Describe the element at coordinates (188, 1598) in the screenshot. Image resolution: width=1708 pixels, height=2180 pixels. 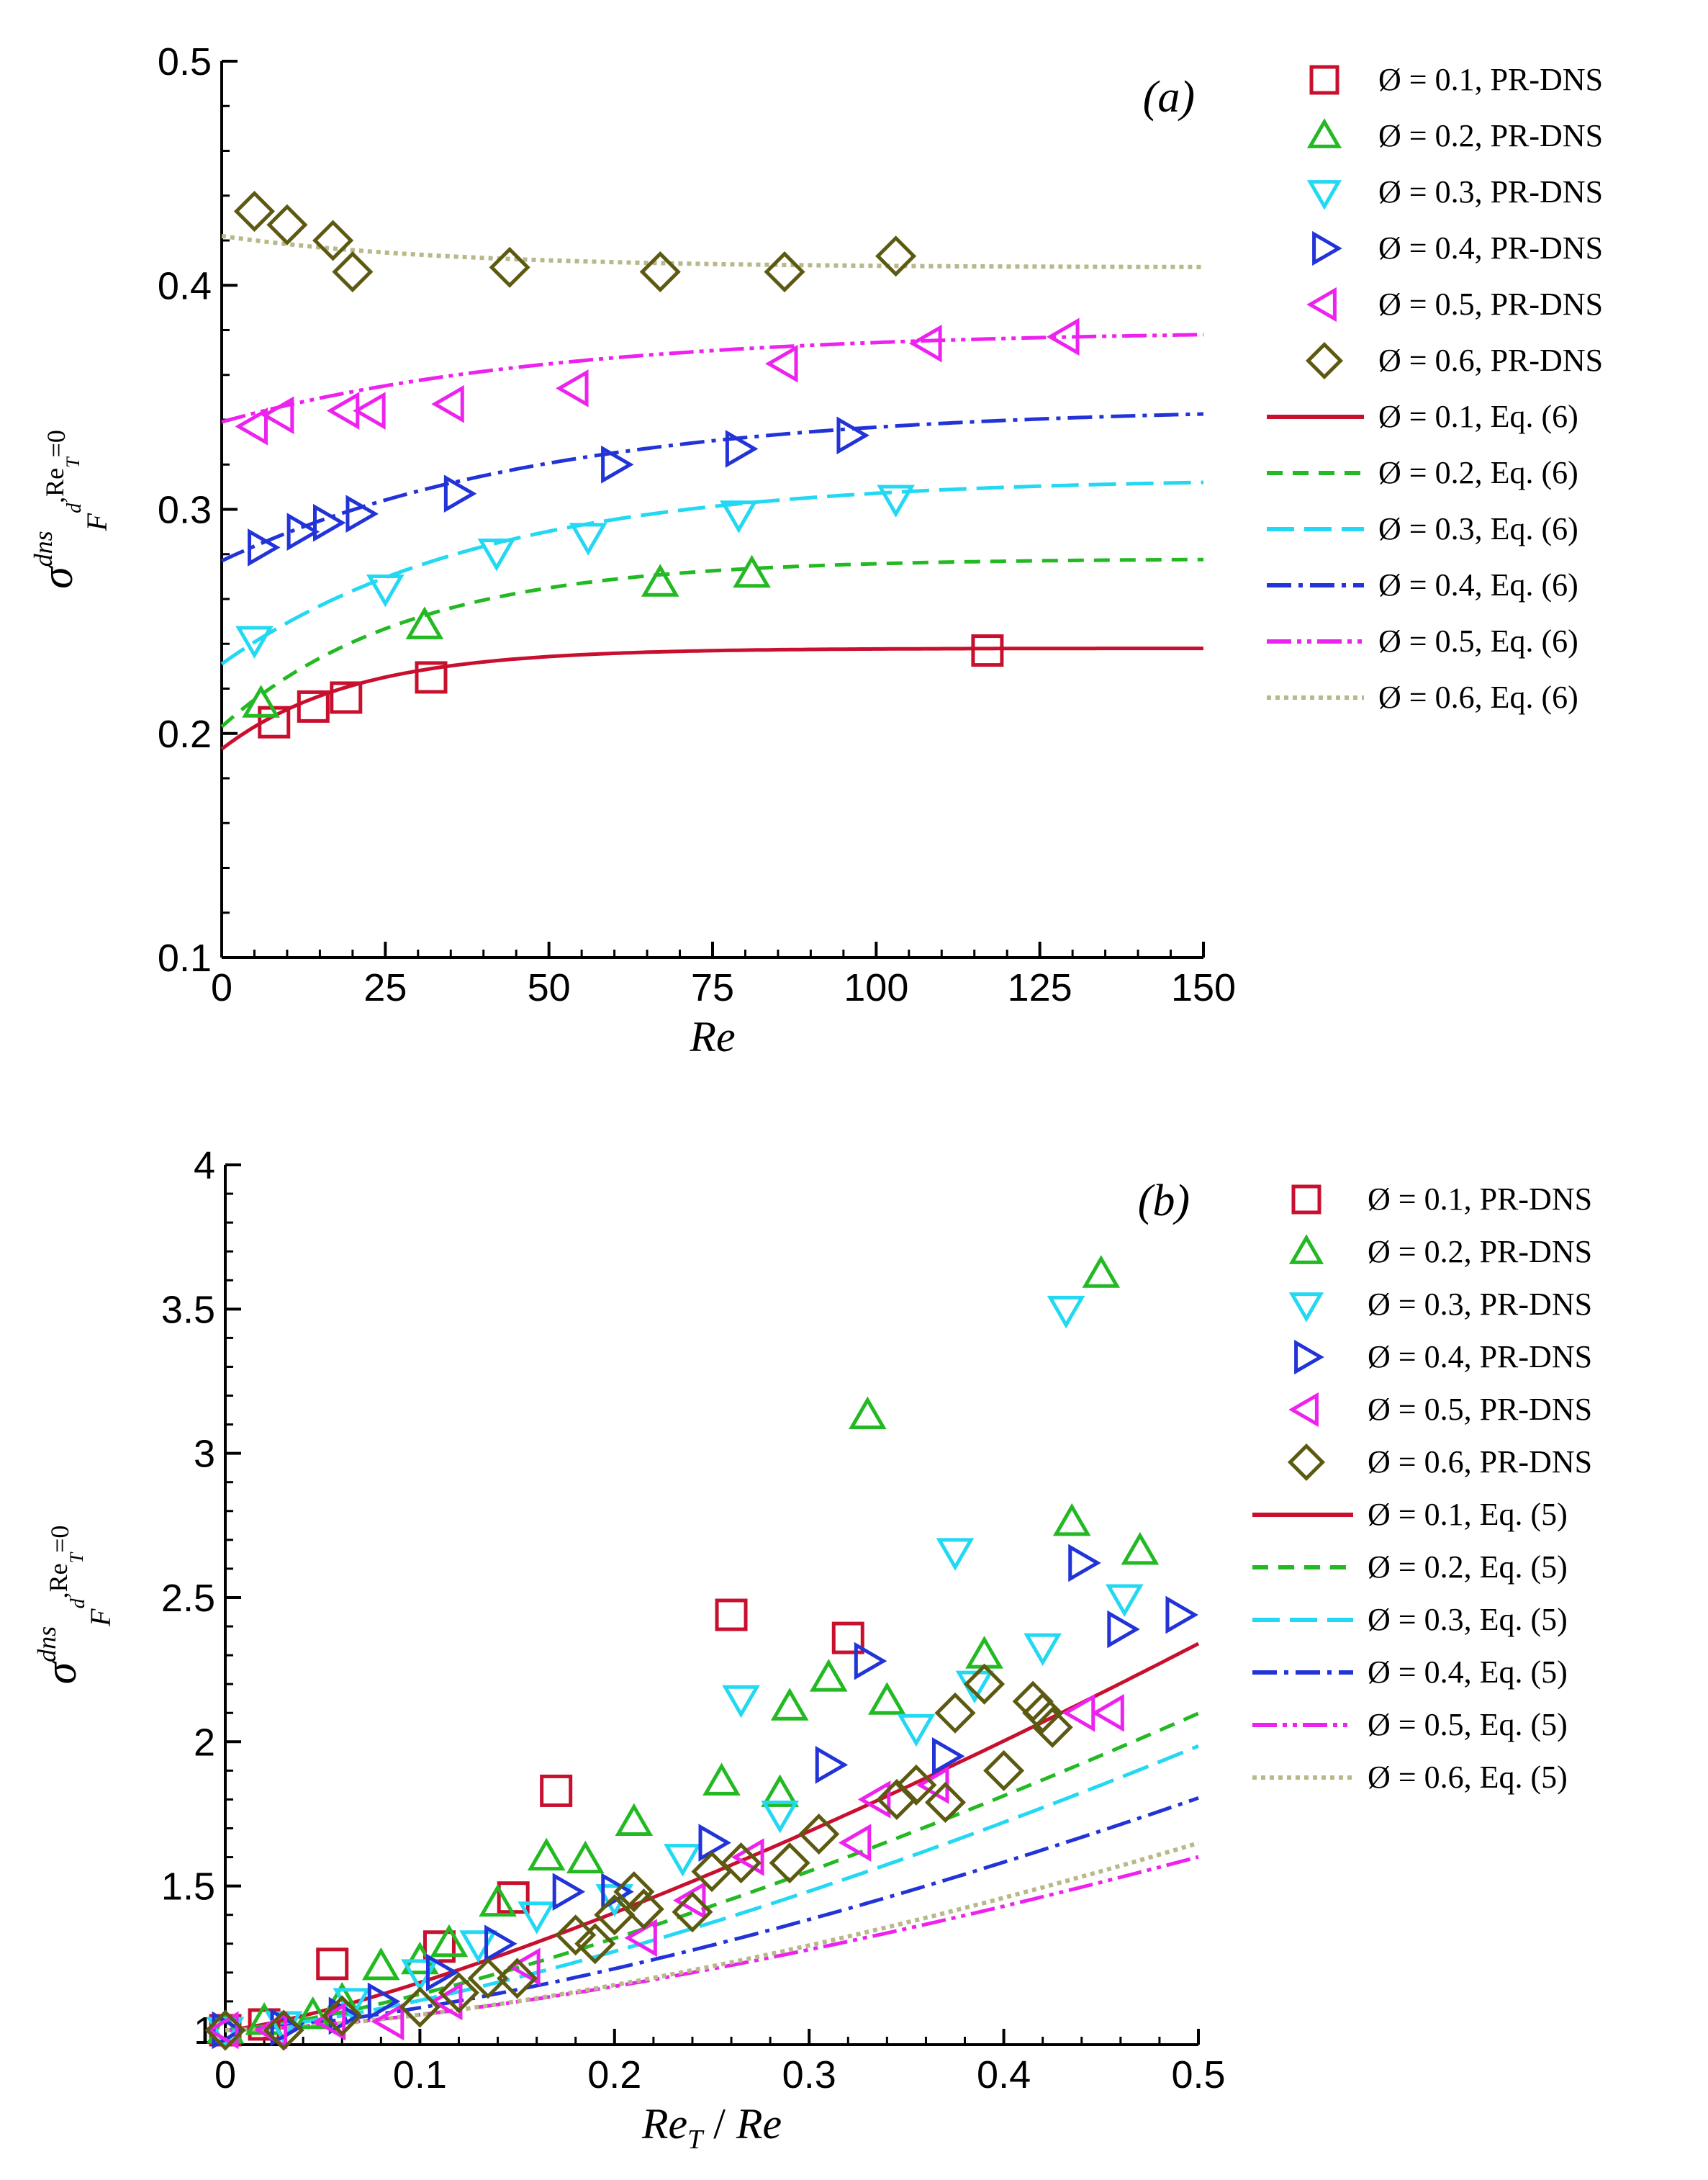
I see `y-tick-label: 2.5` at that location.